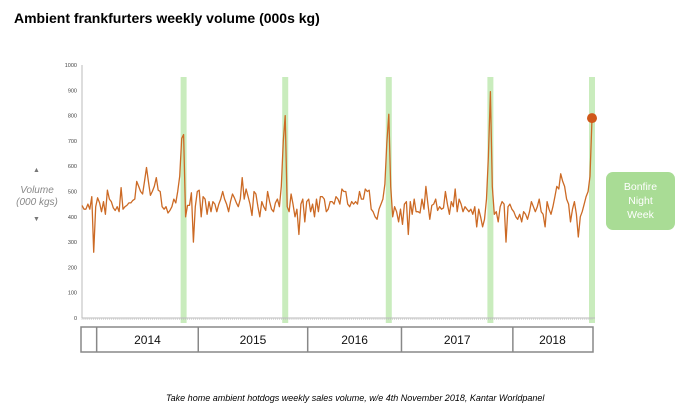 Image resolution: width=687 pixels, height=418 pixels. Describe the element at coordinates (72, 167) in the screenshot. I see `y-tick-label: 600` at that location.